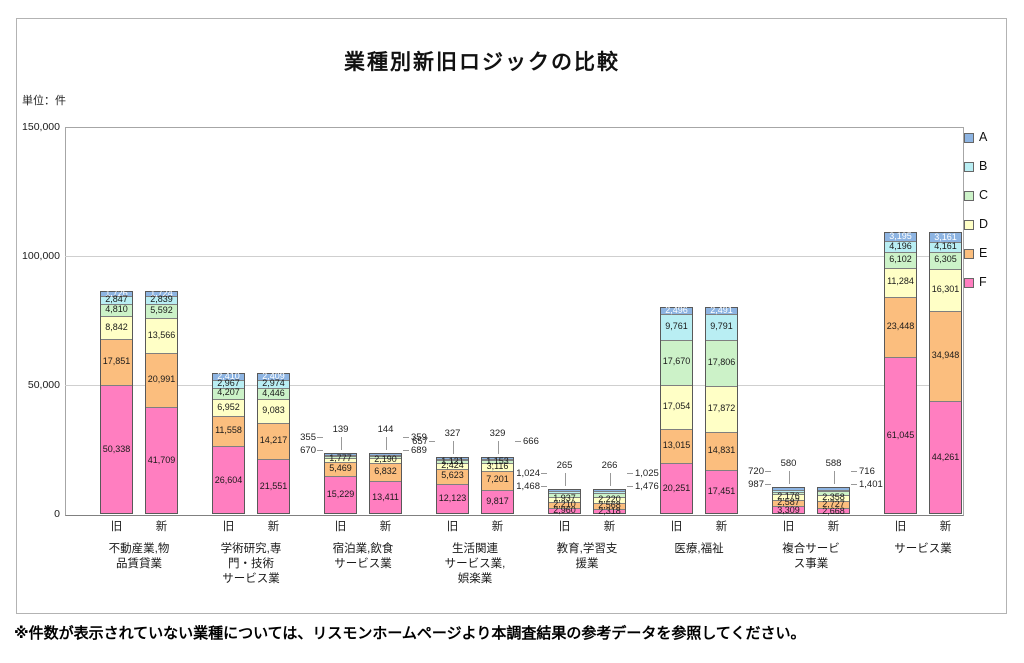 This screenshot has width=1024, height=663. Describe the element at coordinates (497, 433) in the screenshot. I see `callout-label-A: 329` at that location.